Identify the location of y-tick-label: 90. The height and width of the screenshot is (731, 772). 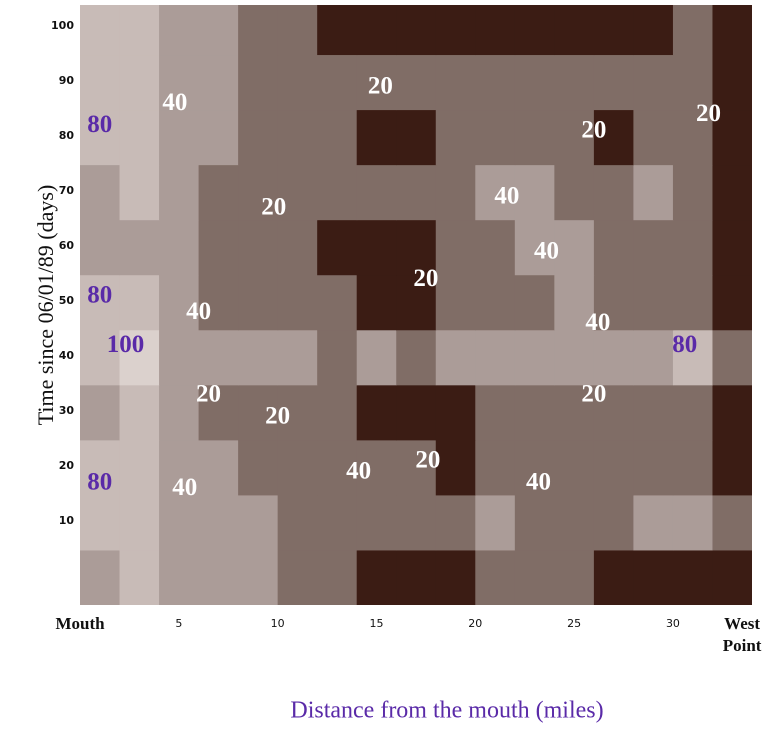
(66, 81).